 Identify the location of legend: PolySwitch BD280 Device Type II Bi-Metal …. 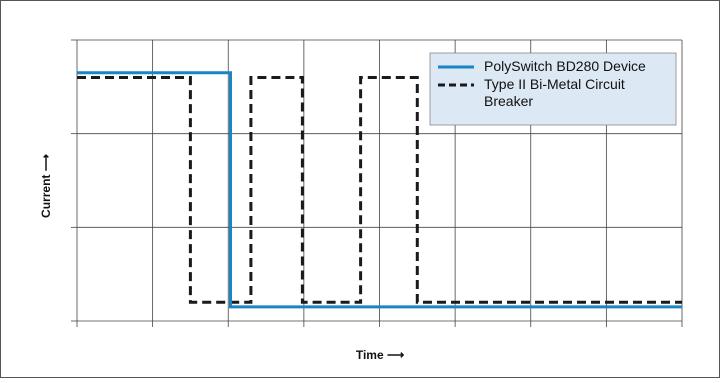
(553, 89).